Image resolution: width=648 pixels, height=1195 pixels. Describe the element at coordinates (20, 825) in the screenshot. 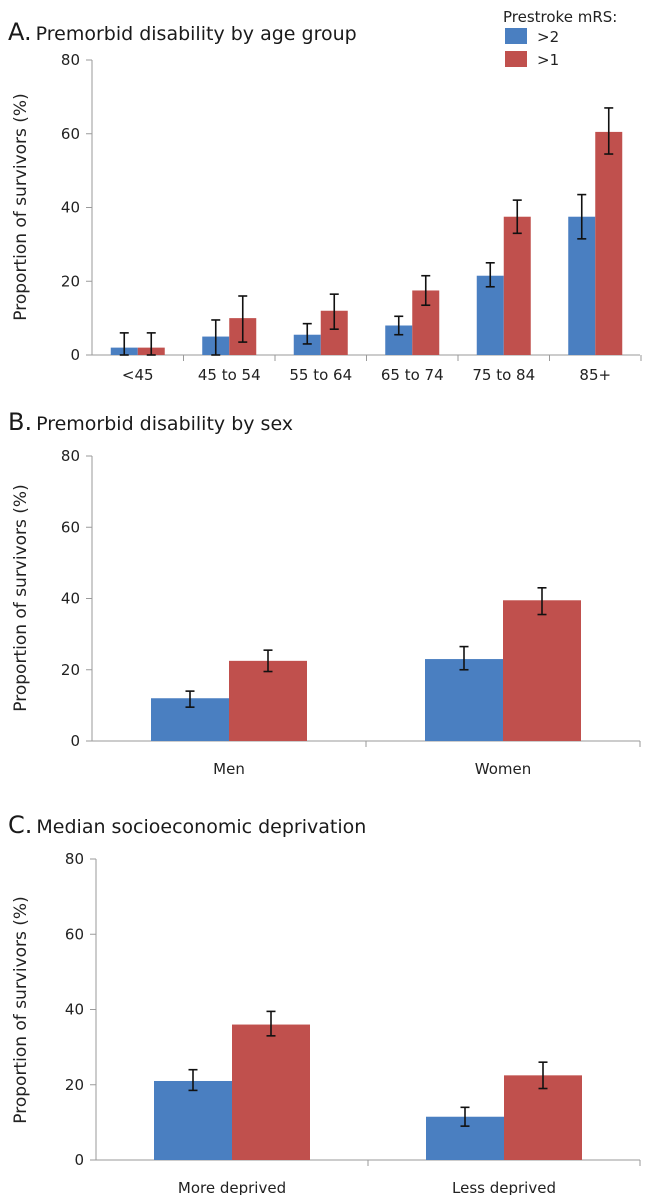

I see `panel-letter: C.` at that location.